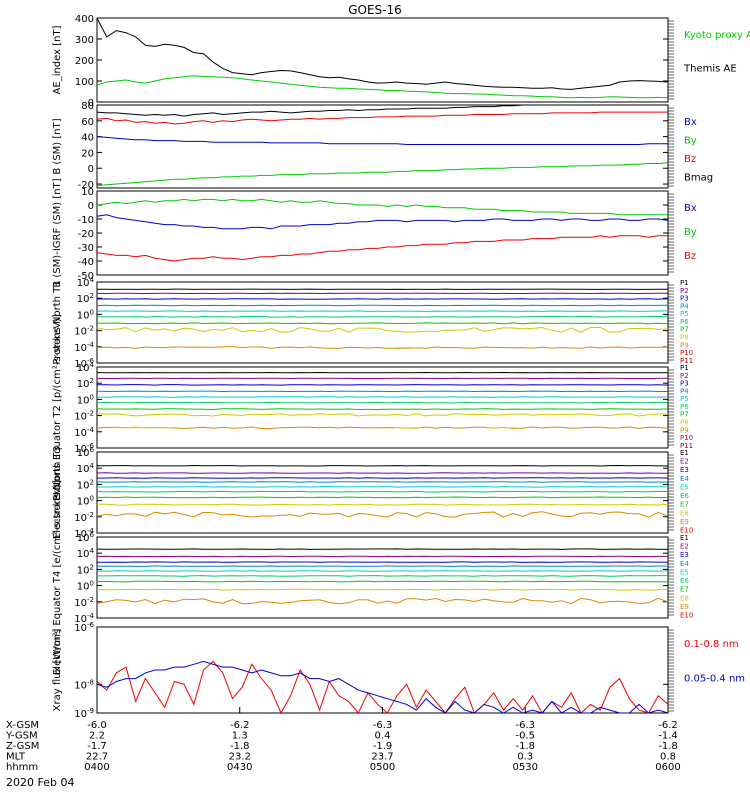 The height and width of the screenshot is (800, 750). What do you see at coordinates (382, 566) in the screenshot?
I see `channel-line-e4` at bounding box center [382, 566].